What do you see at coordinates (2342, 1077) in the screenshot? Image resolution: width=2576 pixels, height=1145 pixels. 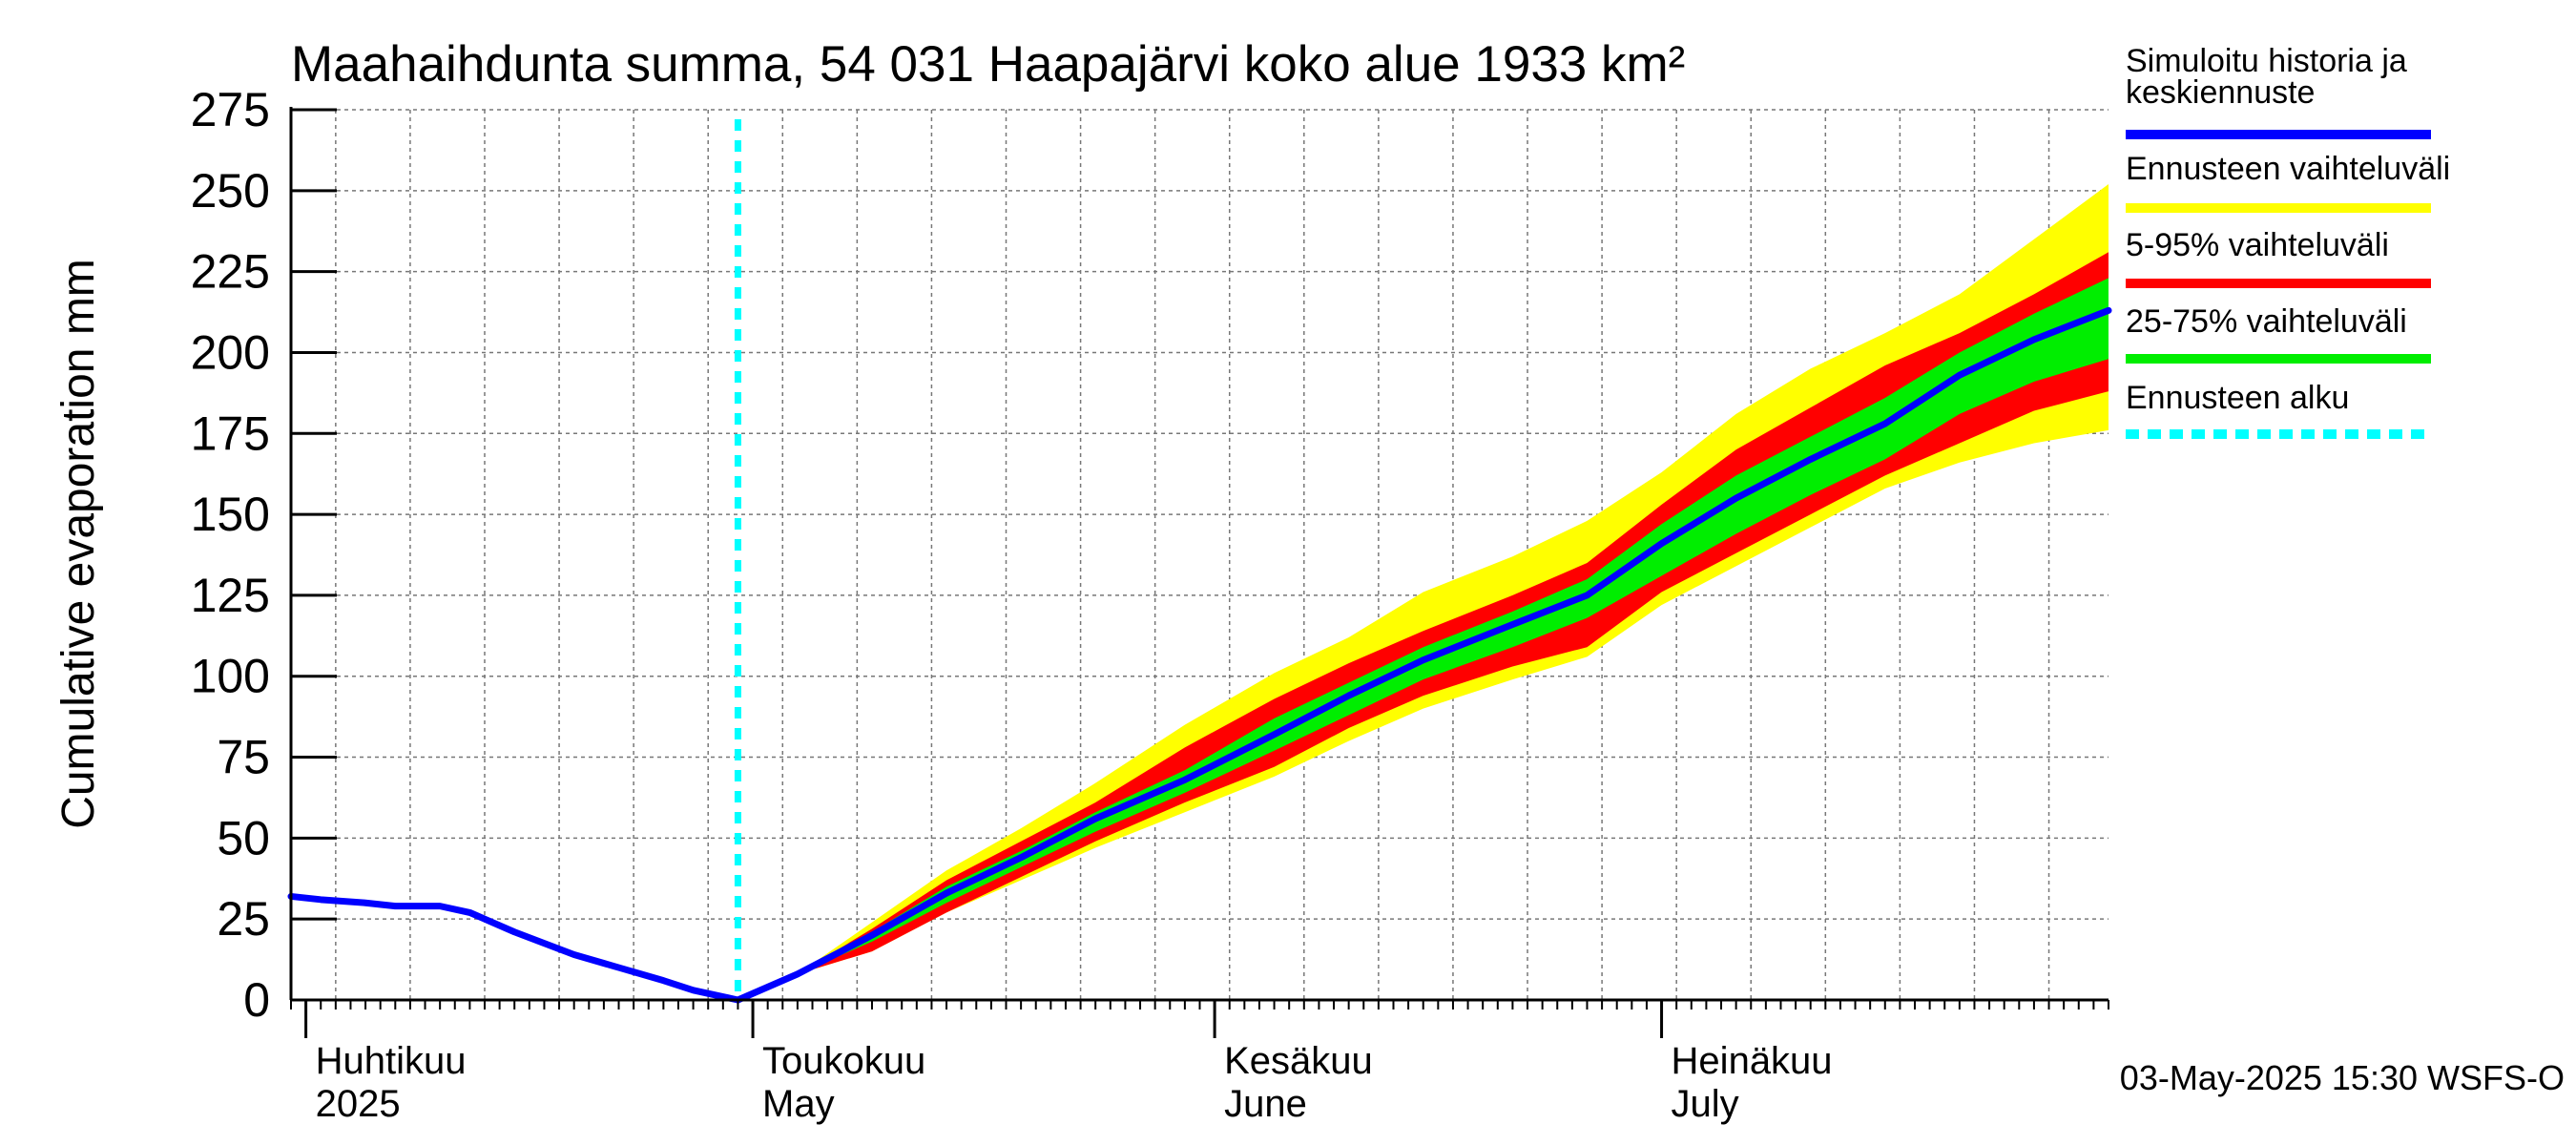 I see `footer-timestamp: 03-May-2025 15:30 WSFS-O` at bounding box center [2342, 1077].